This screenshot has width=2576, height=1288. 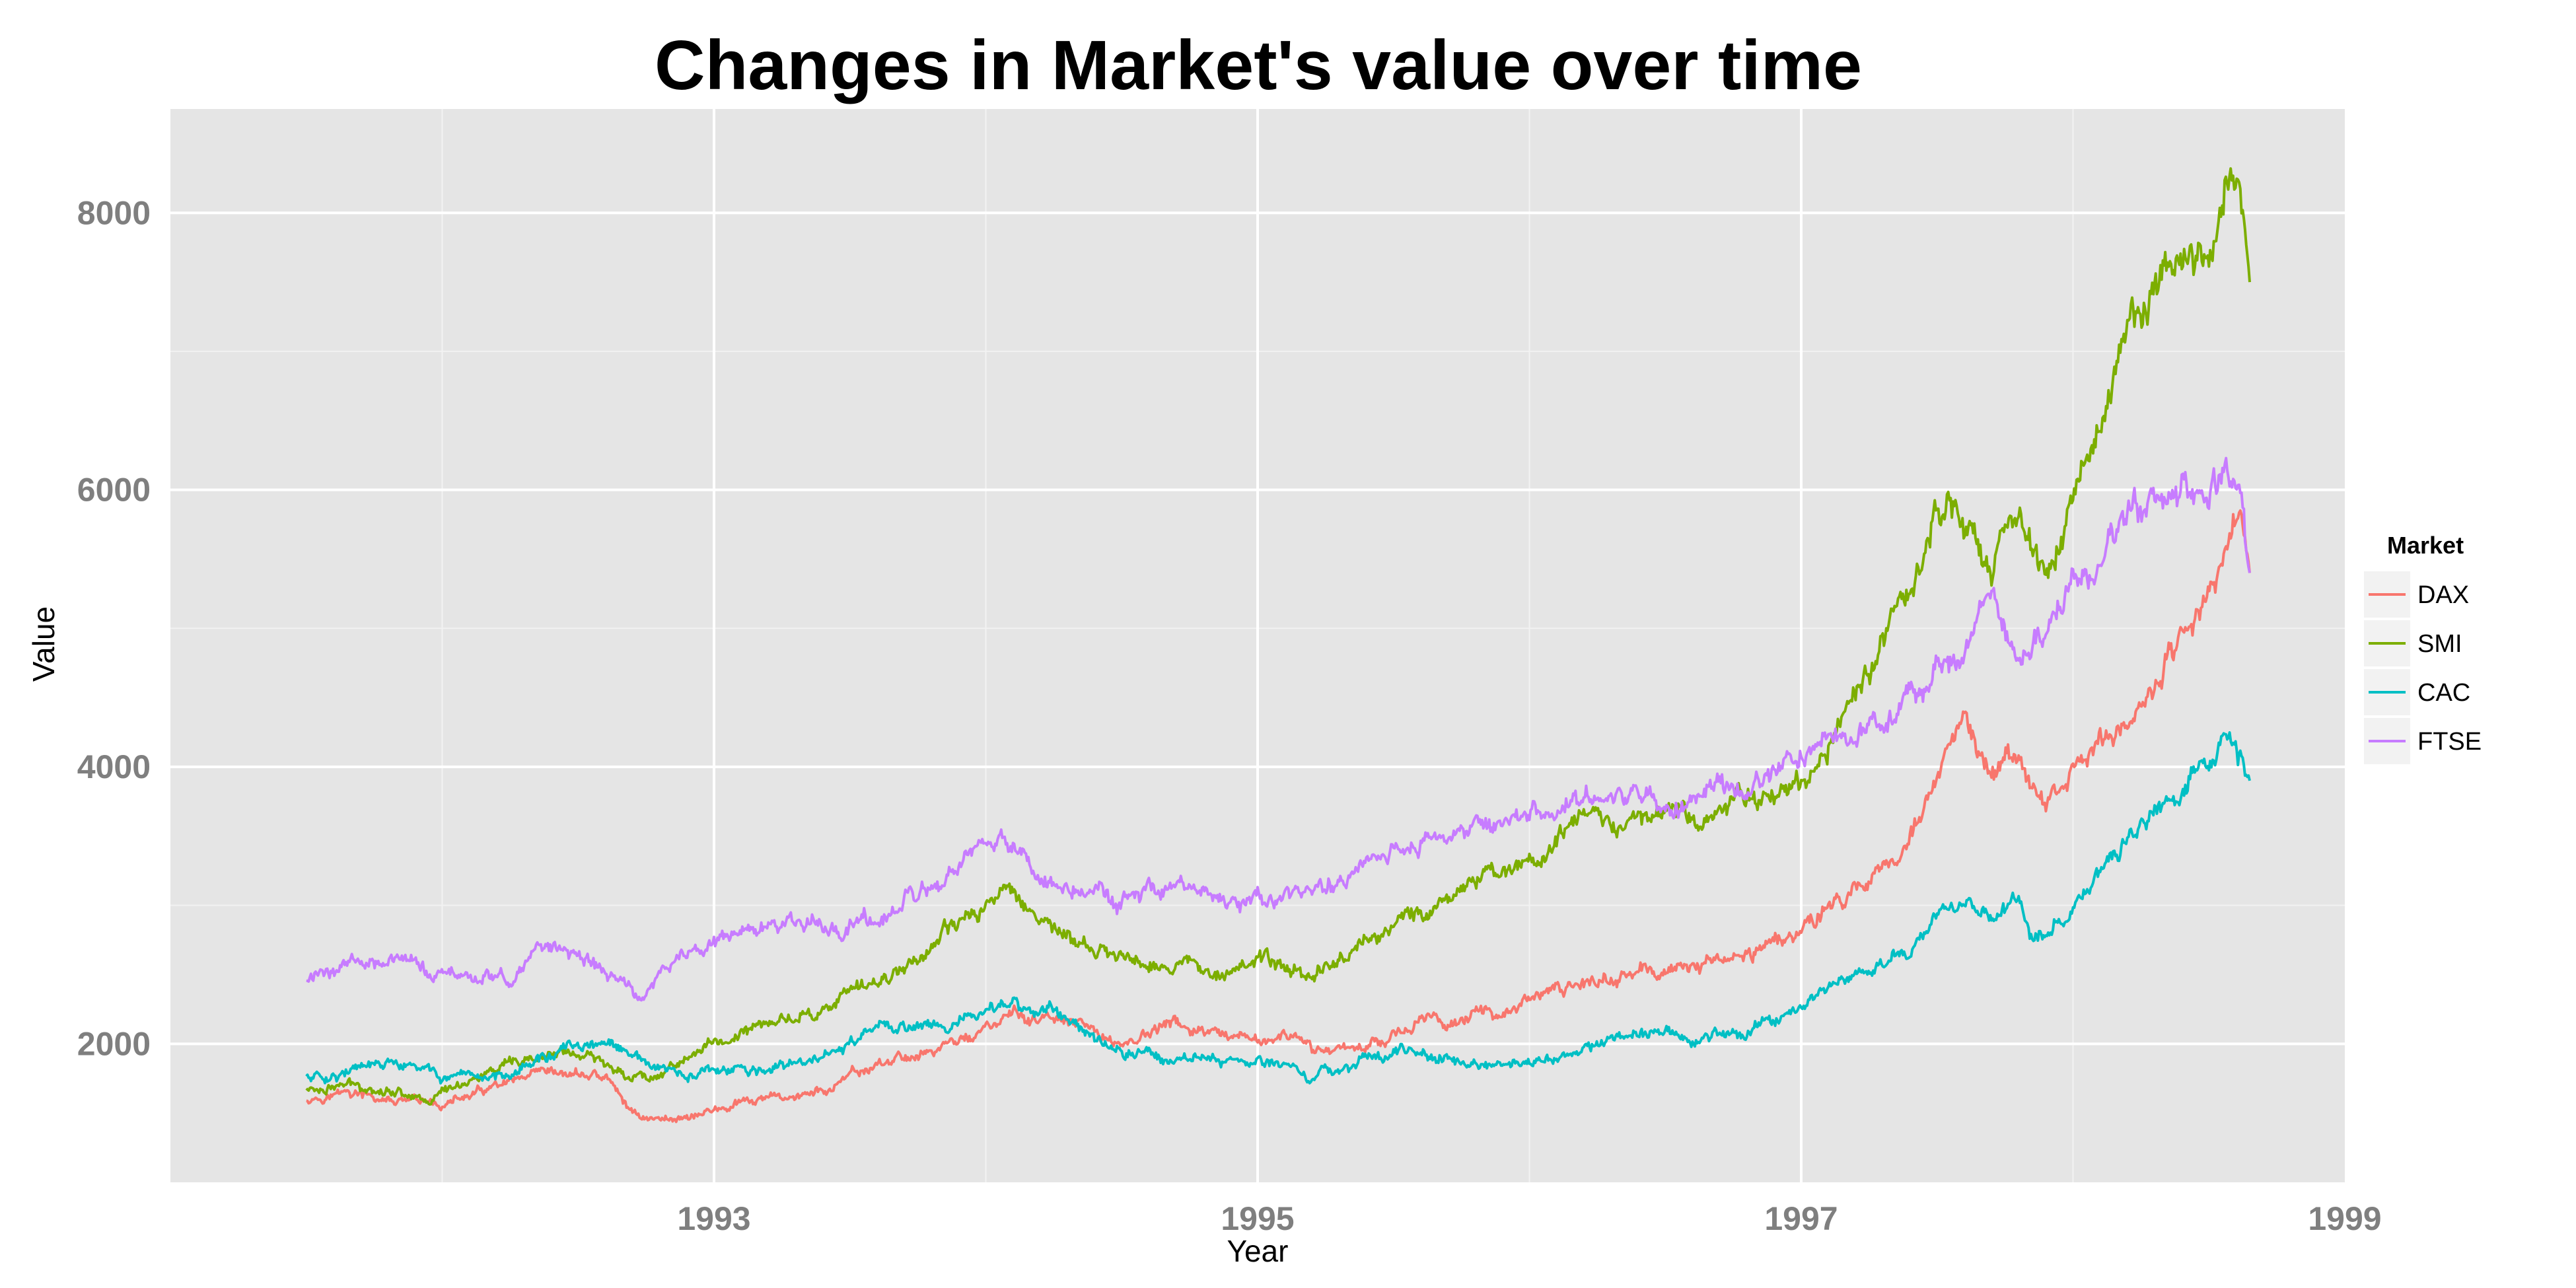 I want to click on x-tick-label: 1993, so click(x=713, y=1219).